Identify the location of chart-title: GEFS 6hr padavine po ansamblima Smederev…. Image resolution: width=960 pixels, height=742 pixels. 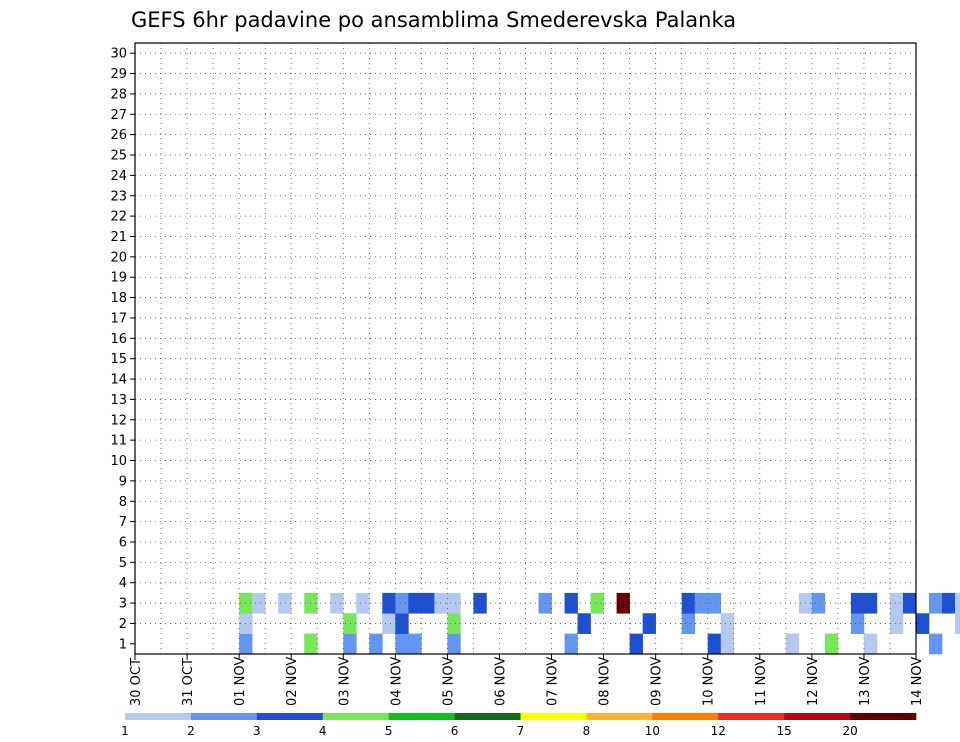
(433, 20).